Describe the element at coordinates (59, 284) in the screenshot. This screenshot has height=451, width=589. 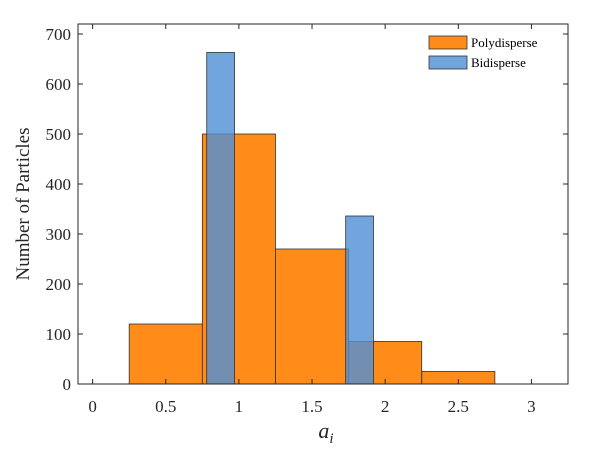
I see `y-tick-label-2: 200` at that location.